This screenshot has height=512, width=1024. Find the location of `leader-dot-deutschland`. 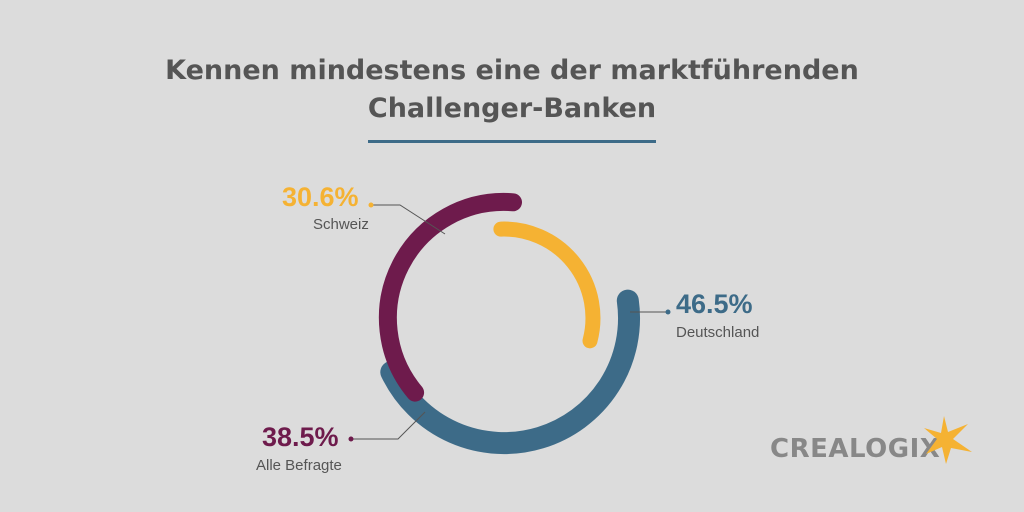

leader-dot-deutschland is located at coordinates (668, 312).